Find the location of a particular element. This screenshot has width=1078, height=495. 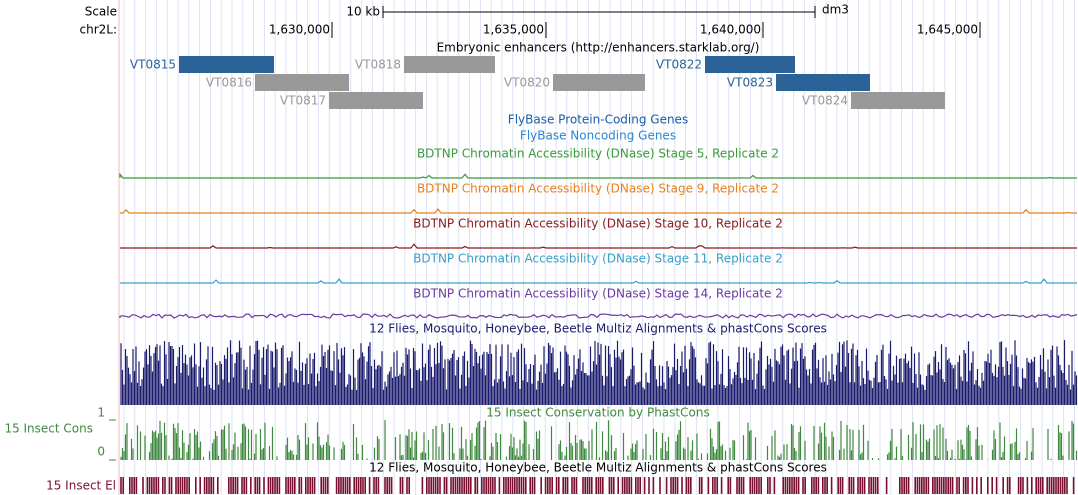

track-title: 15 Insect Conservation by PhastCons is located at coordinates (597, 413).